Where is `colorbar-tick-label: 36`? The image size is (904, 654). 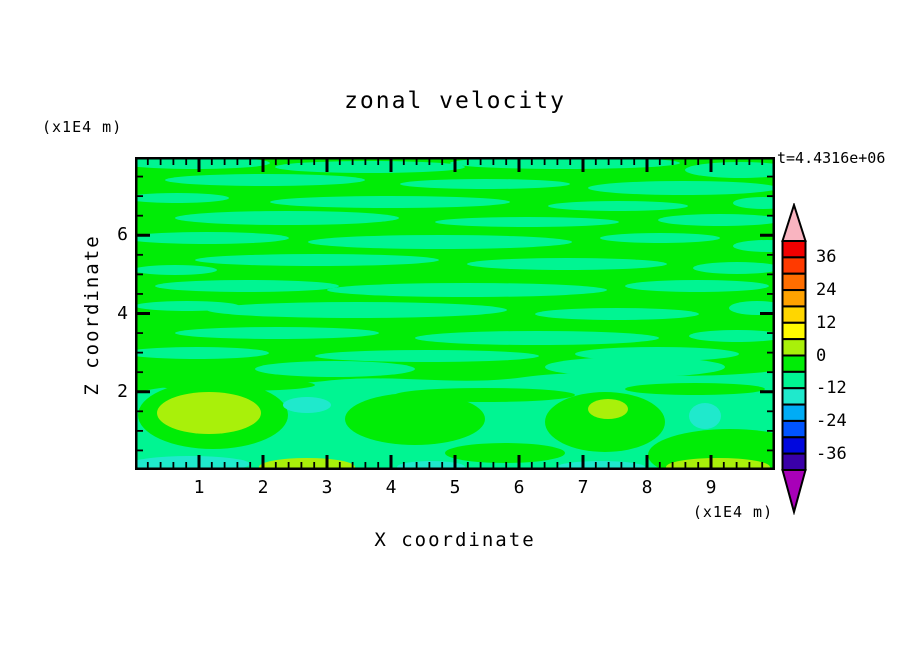
colorbar-tick-label: 36 is located at coordinates (826, 257).